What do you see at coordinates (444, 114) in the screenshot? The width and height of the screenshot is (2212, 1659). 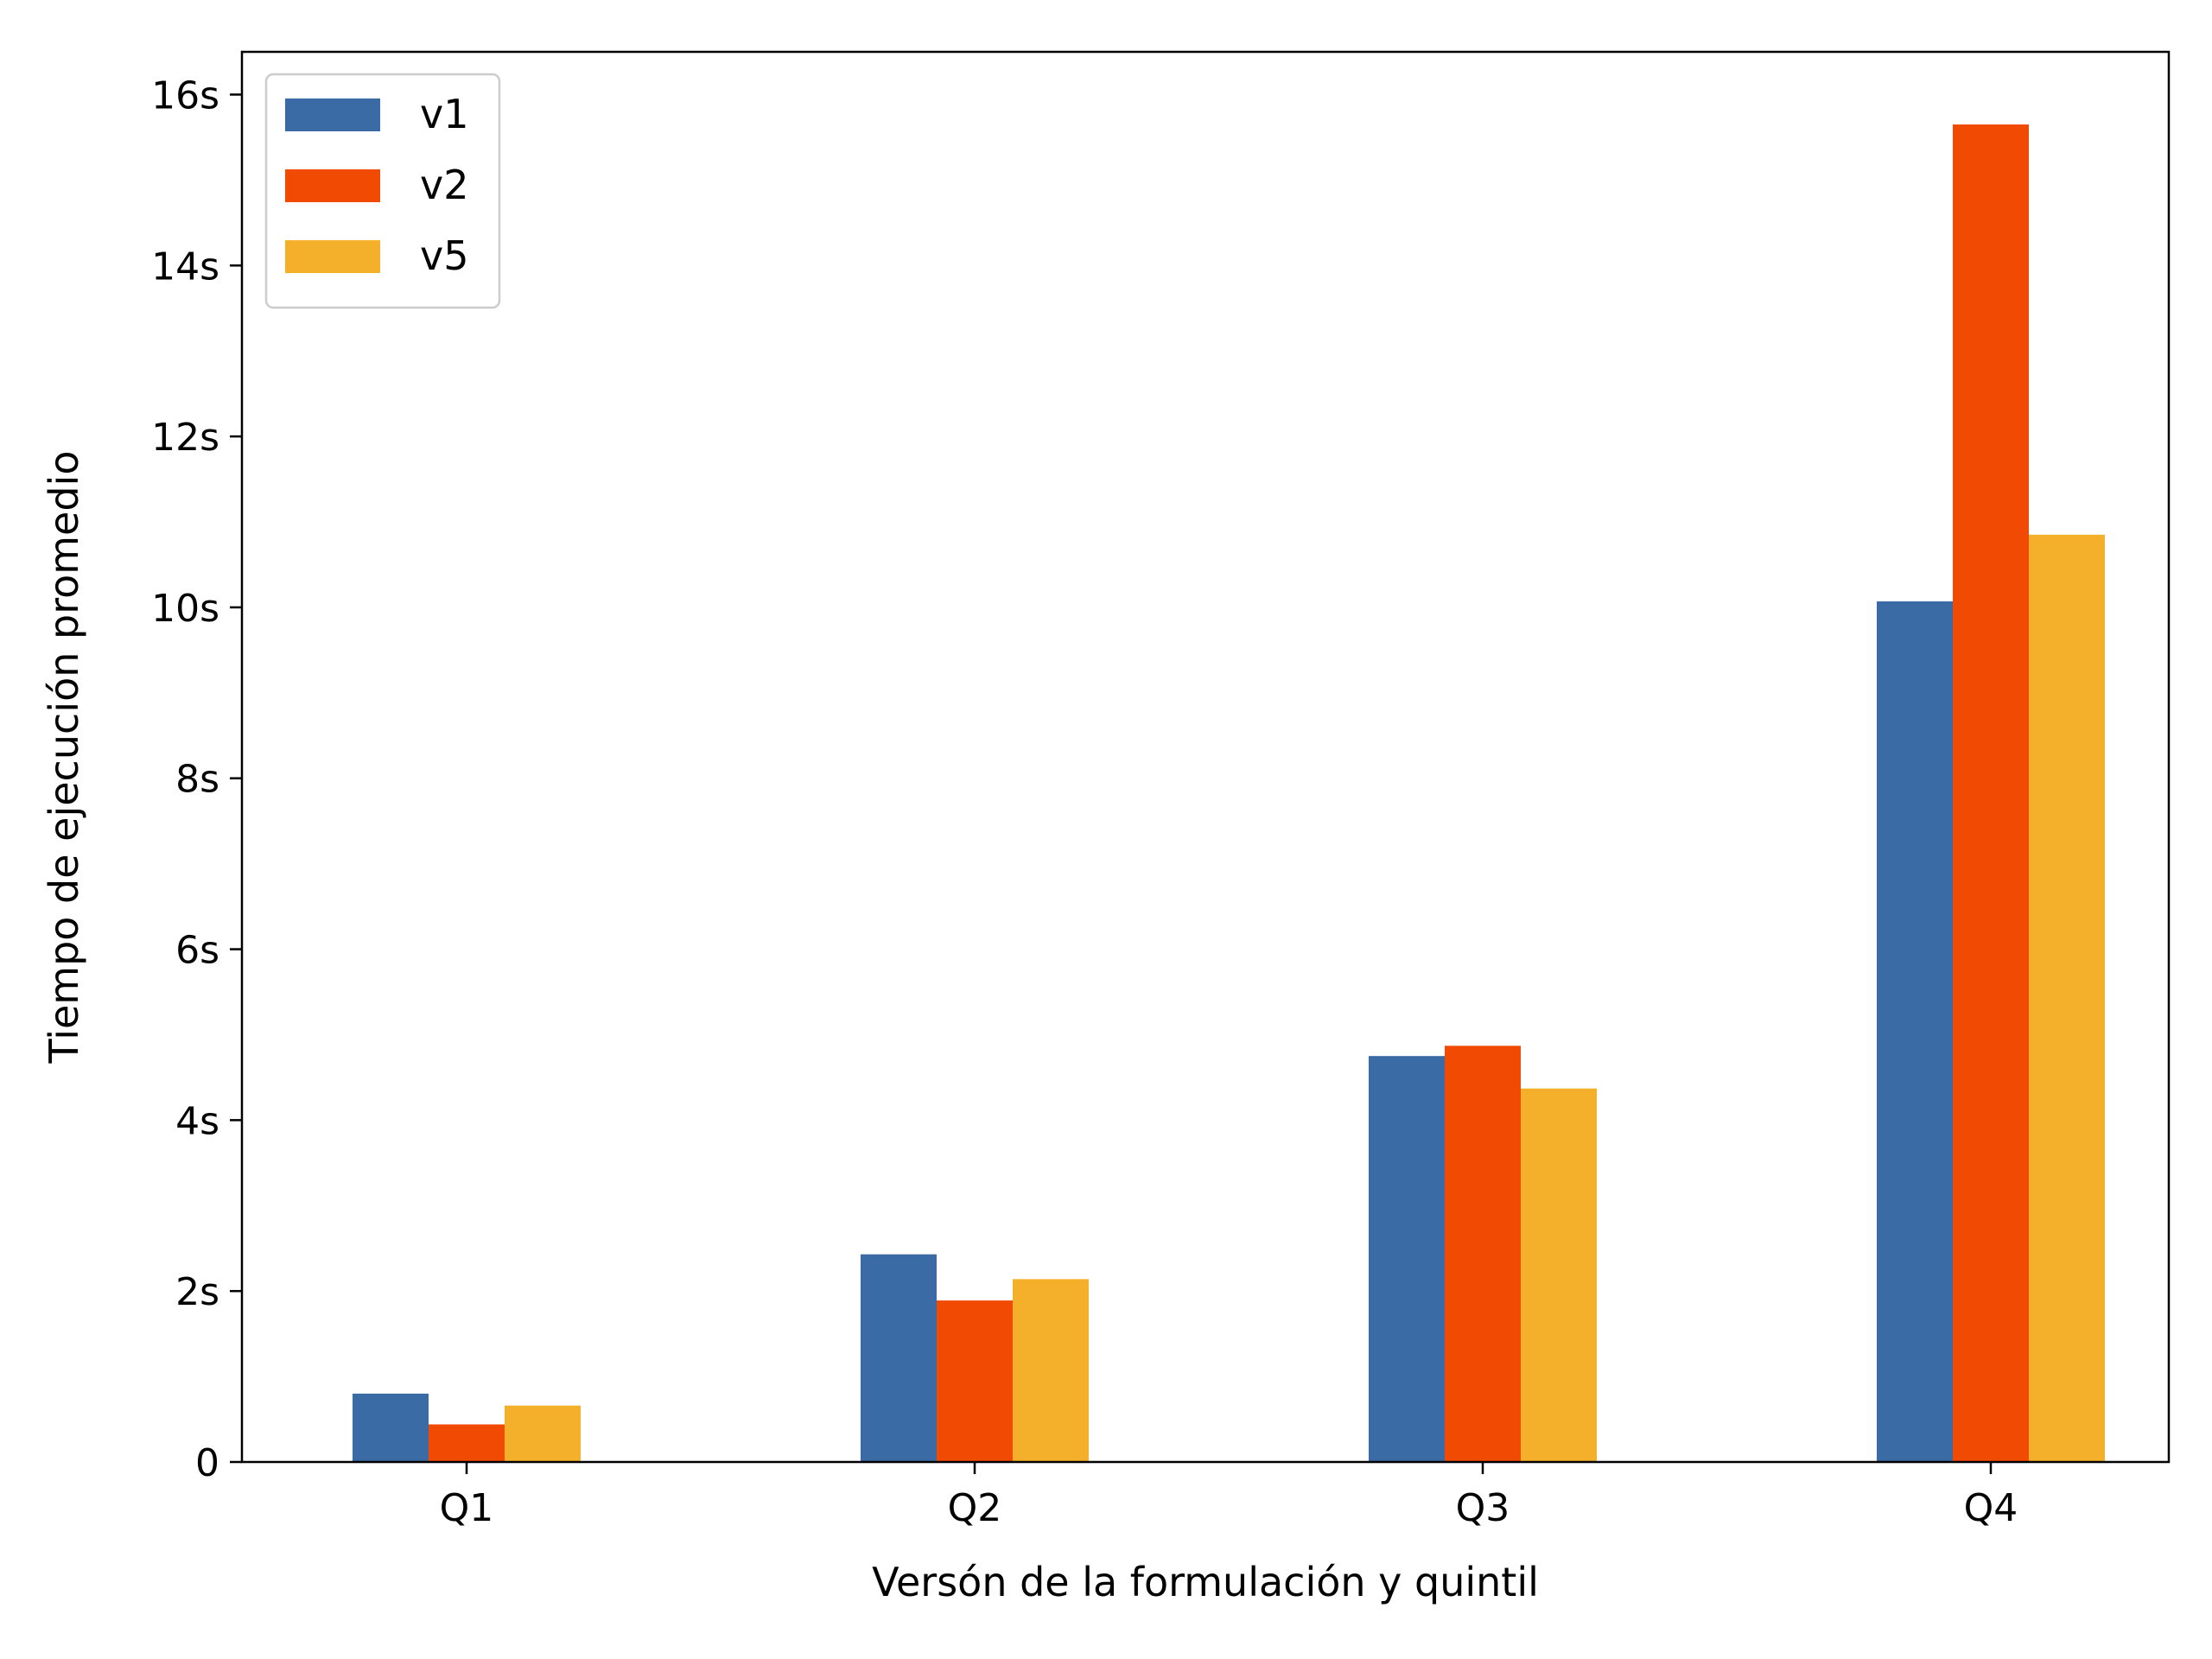 I see `legend-label-v1: v1` at bounding box center [444, 114].